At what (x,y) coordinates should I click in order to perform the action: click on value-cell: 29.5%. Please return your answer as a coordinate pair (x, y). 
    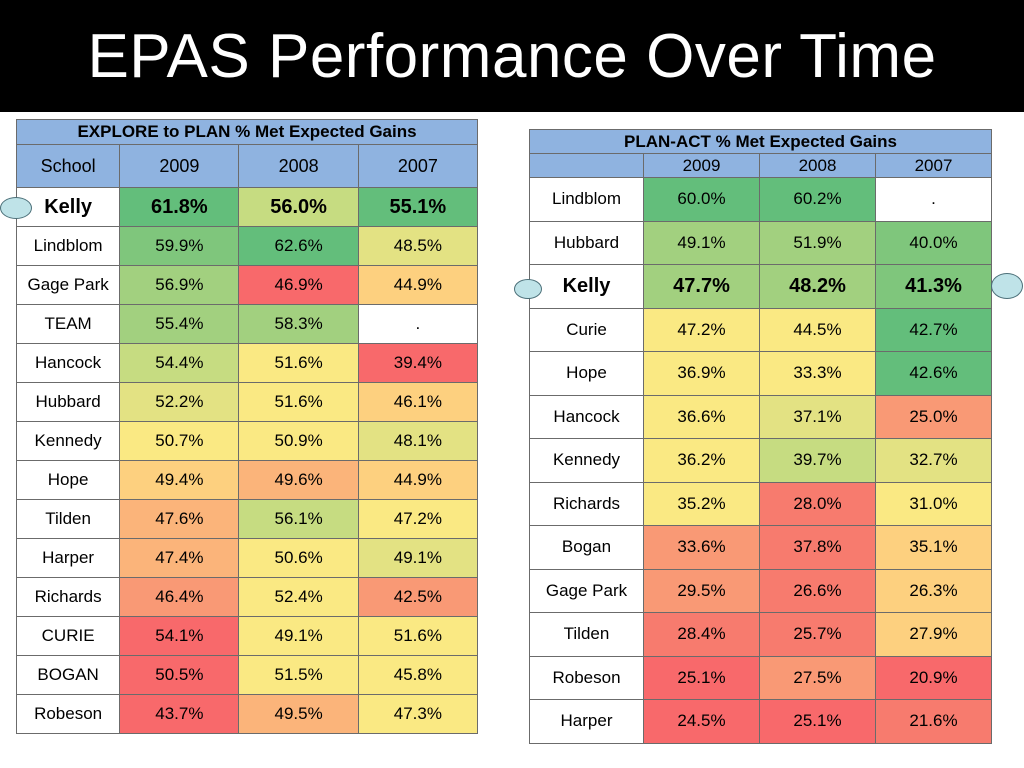
    Looking at the image, I should click on (701, 590).